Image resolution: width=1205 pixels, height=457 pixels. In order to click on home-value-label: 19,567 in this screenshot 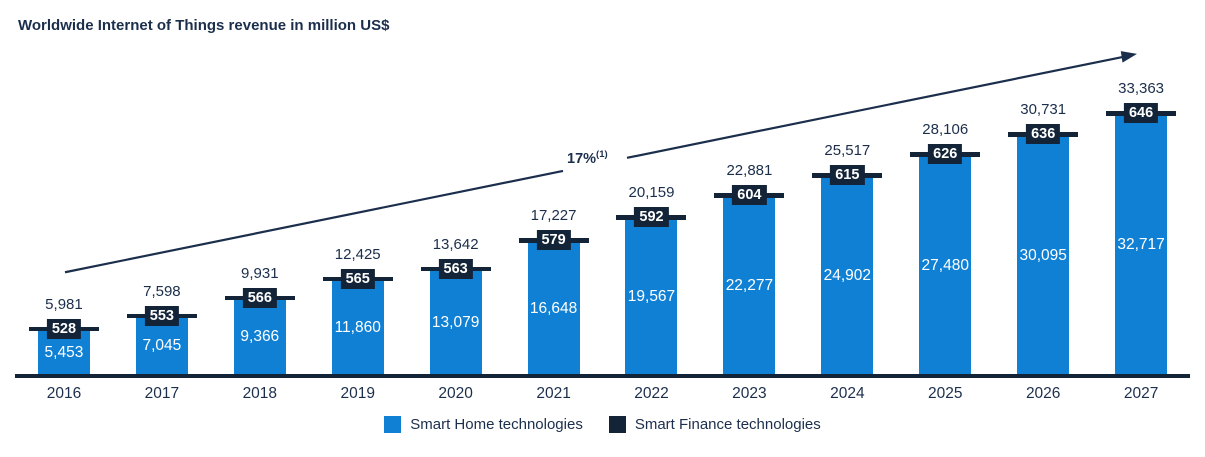, I will do `click(651, 296)`.